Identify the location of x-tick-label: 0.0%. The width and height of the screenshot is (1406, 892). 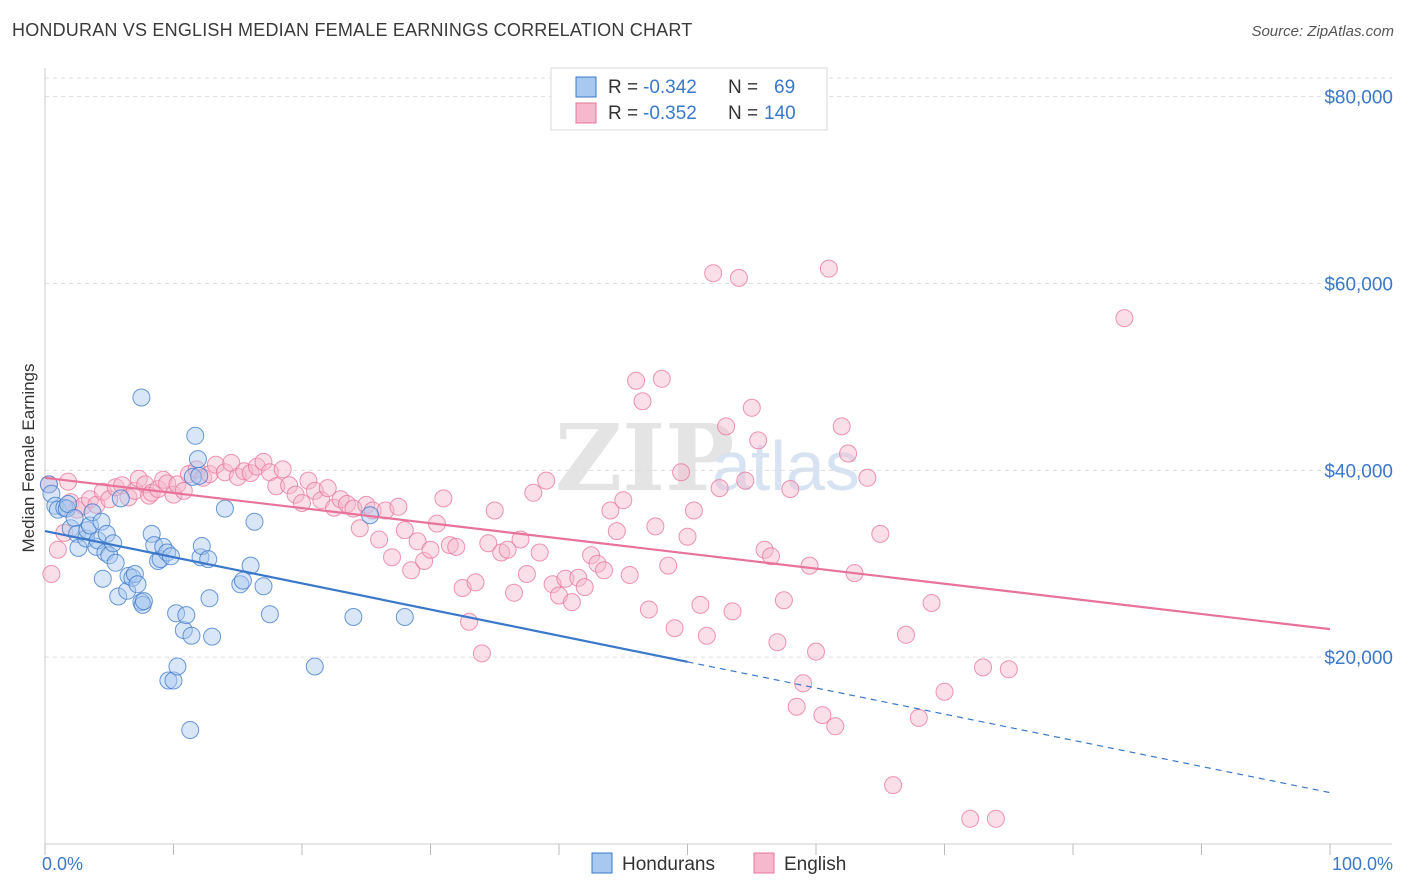
(62, 864).